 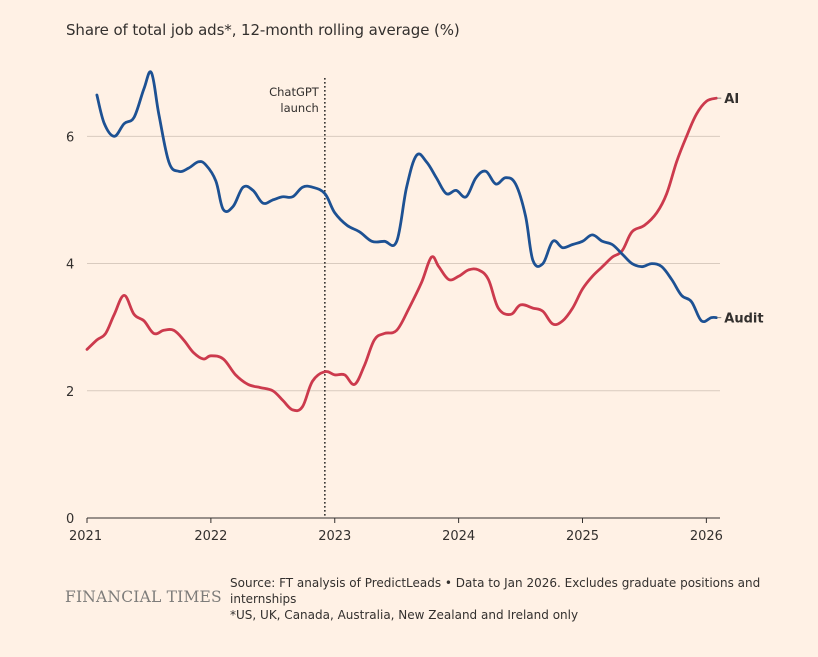 What do you see at coordinates (731, 99) in the screenshot?
I see `series-label-ai: AI` at bounding box center [731, 99].